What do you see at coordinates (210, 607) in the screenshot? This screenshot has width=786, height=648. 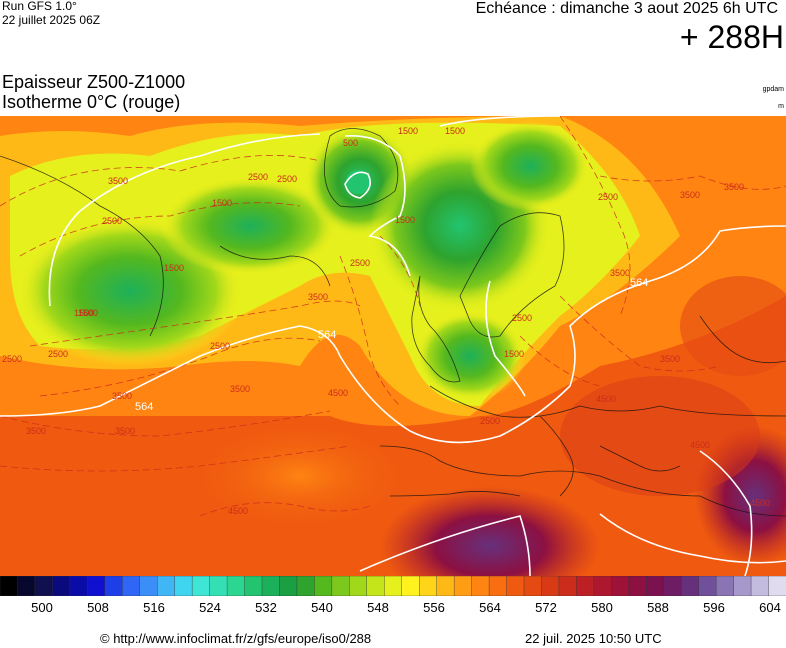 I see `colorbar-tick-label: 524` at bounding box center [210, 607].